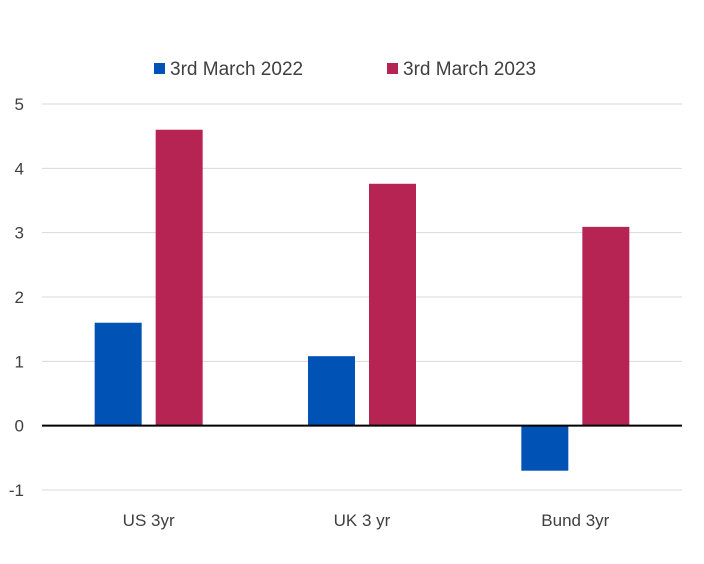 The height and width of the screenshot is (564, 704). What do you see at coordinates (362, 520) in the screenshot?
I see `x-tick-label: UK 3 yr` at bounding box center [362, 520].